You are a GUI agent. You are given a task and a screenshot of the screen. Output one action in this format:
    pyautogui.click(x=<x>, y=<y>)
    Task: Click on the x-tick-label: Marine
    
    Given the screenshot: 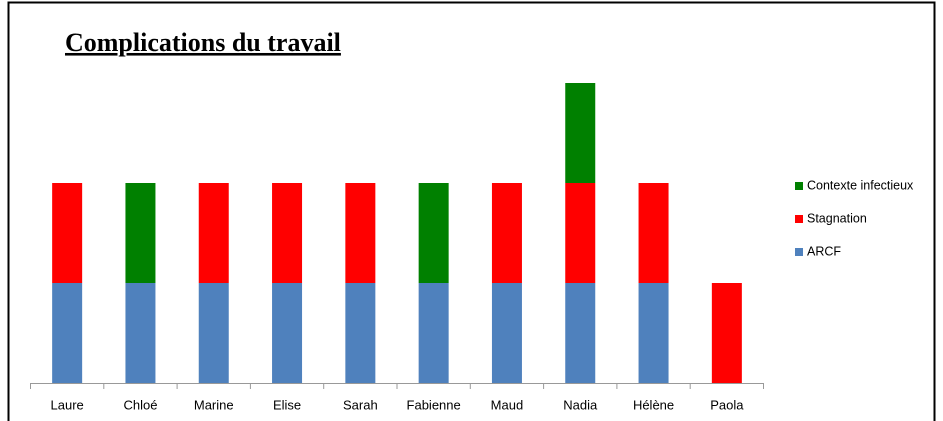 What is the action you would take?
    pyautogui.click(x=214, y=404)
    